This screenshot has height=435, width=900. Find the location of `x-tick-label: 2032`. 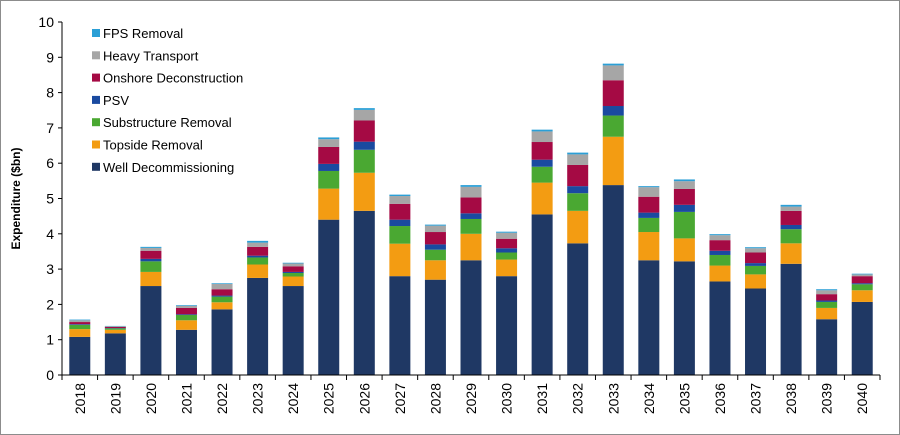

x-tick-label: 2032 is located at coordinates (578, 398).